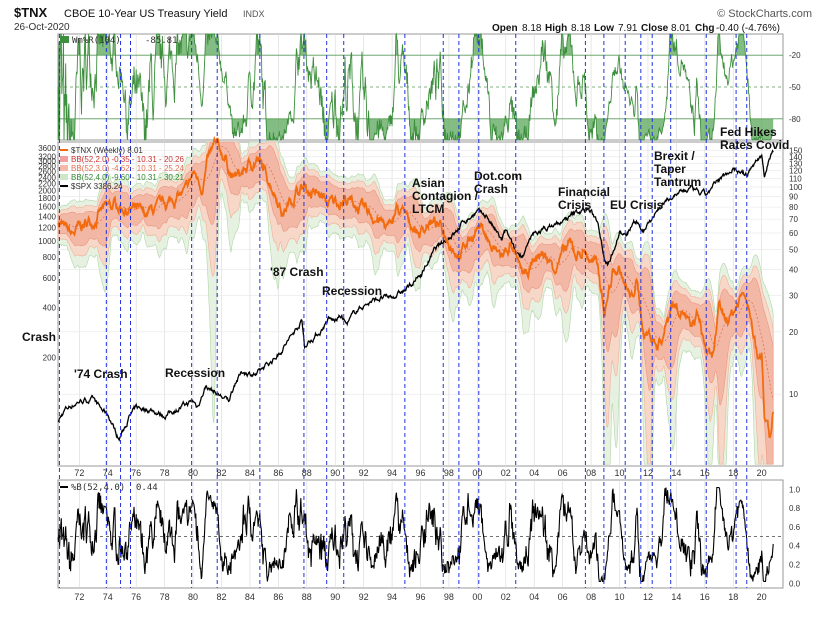 Image resolution: width=831 pixels, height=624 pixels. What do you see at coordinates (764, 14) in the screenshot?
I see `watermark: © StockCharts.com` at bounding box center [764, 14].